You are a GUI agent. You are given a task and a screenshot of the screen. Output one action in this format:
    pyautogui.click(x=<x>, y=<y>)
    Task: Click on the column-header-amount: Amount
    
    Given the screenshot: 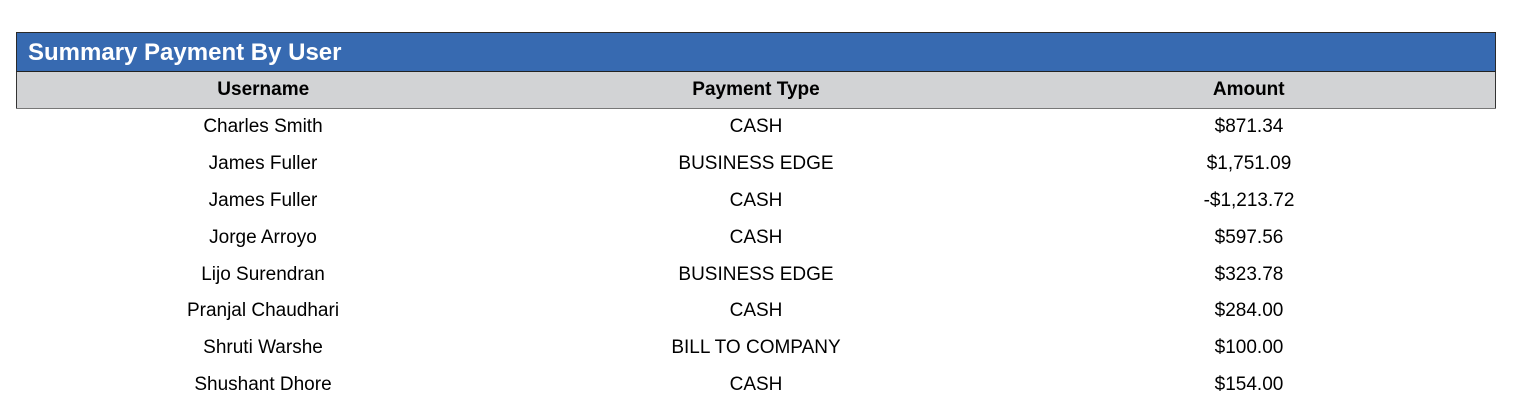 What is the action you would take?
    pyautogui.click(x=1249, y=90)
    